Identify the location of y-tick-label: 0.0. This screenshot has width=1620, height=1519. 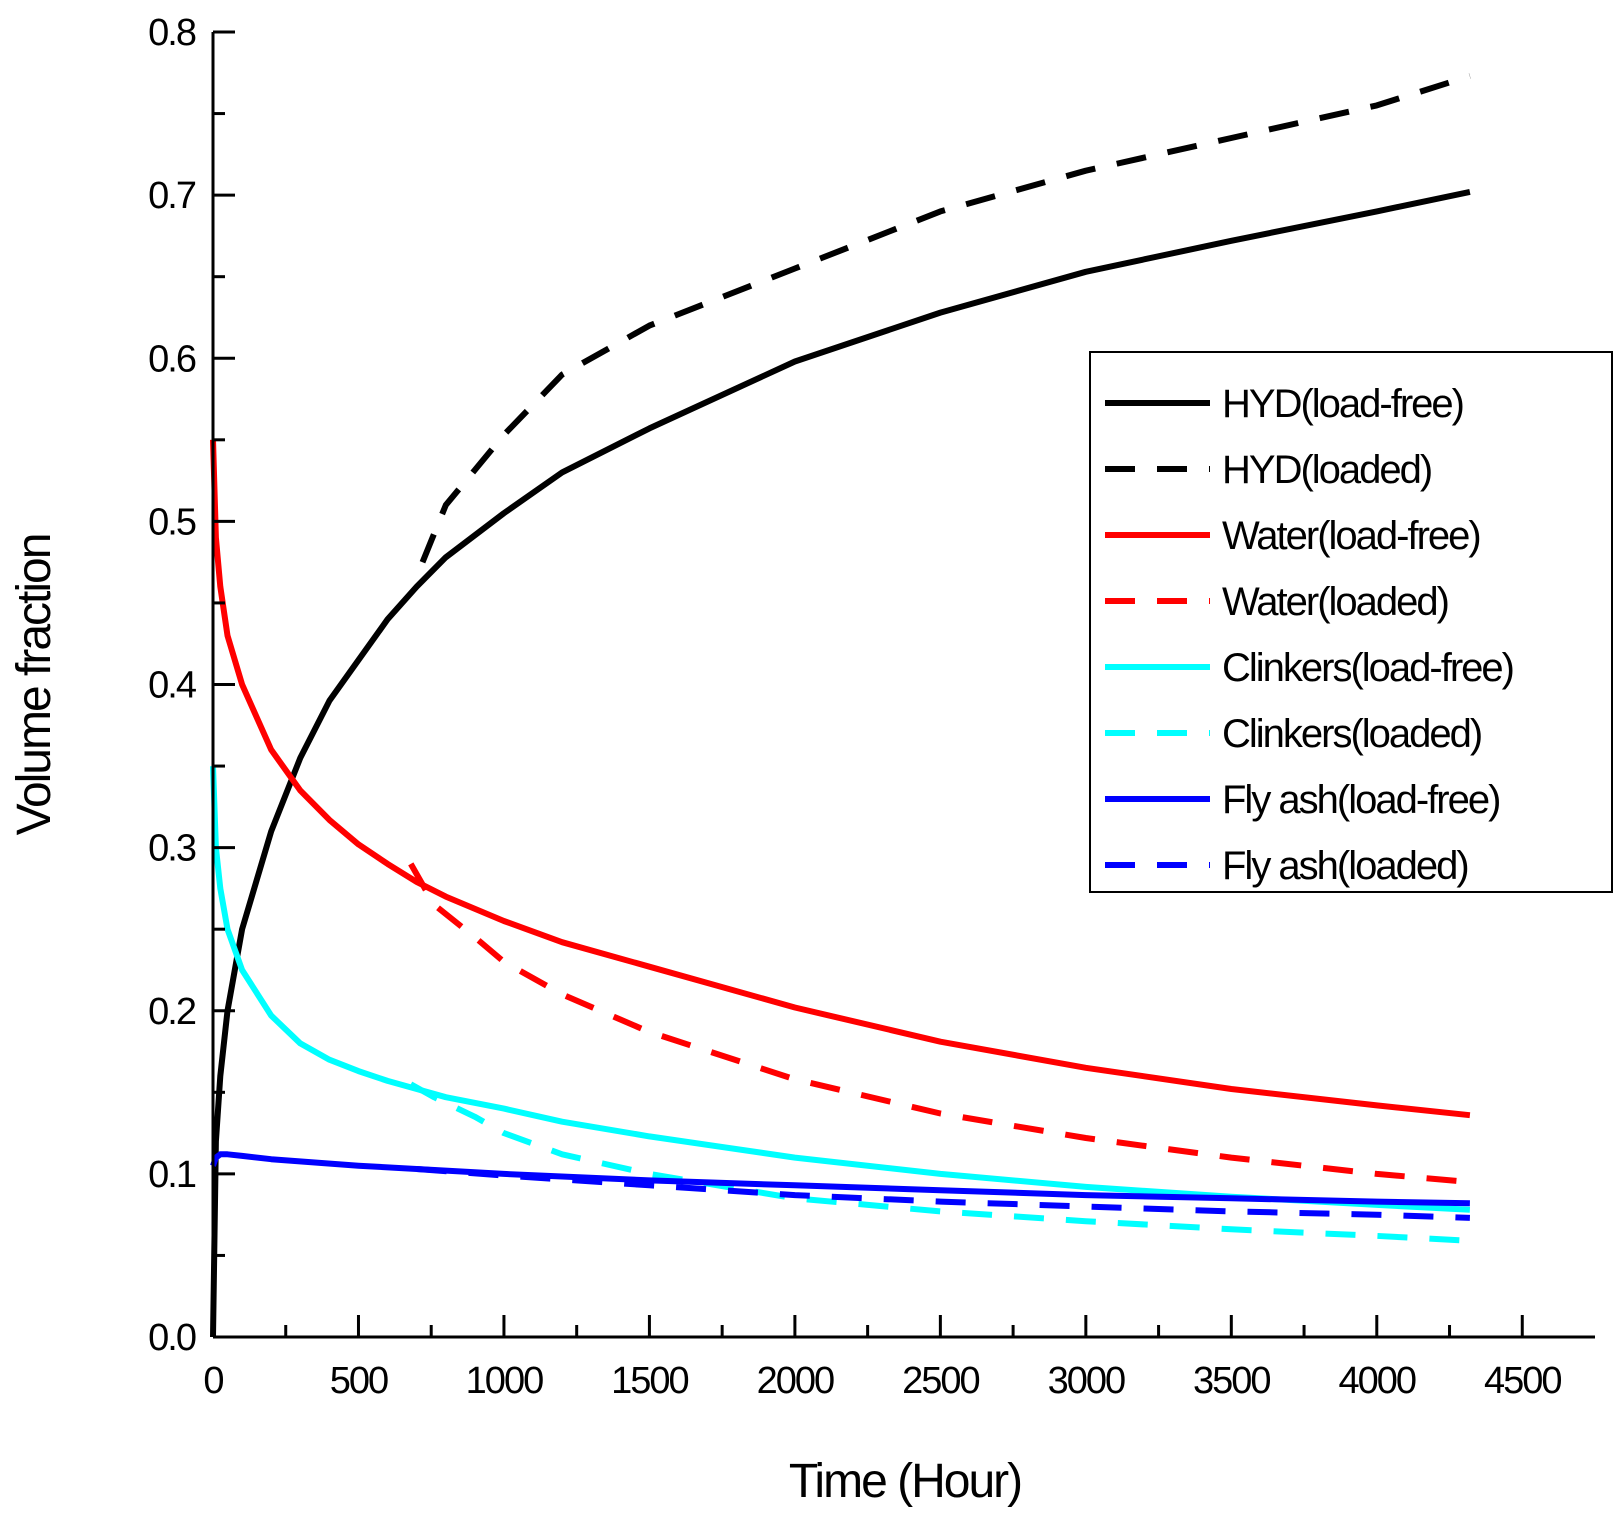
(172, 1338).